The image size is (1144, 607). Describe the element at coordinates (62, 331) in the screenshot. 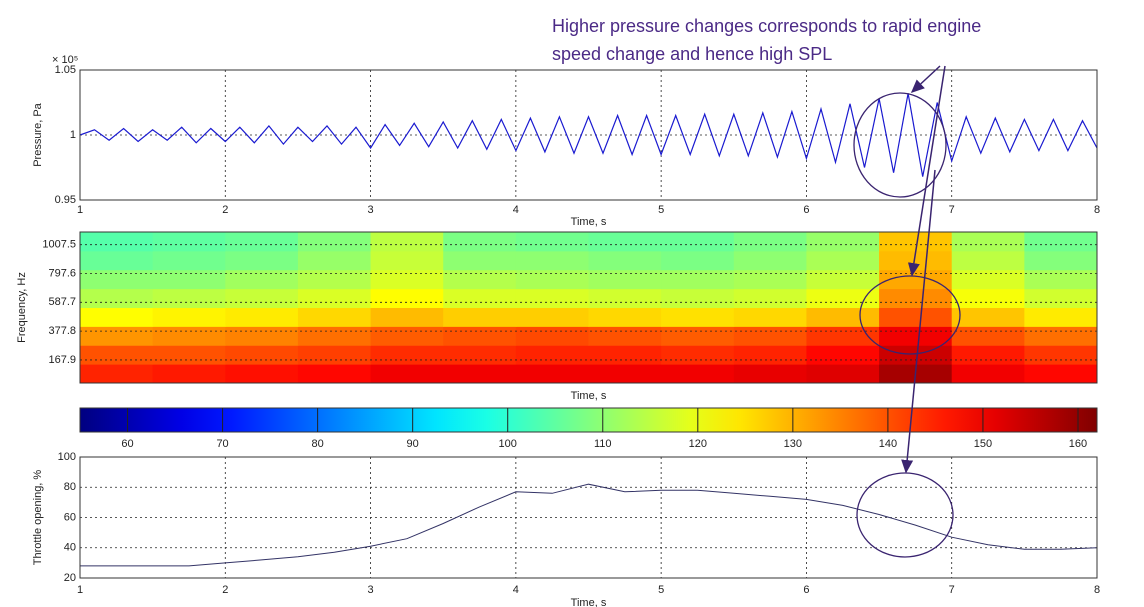

I see `y-tick-label: 377.8` at that location.